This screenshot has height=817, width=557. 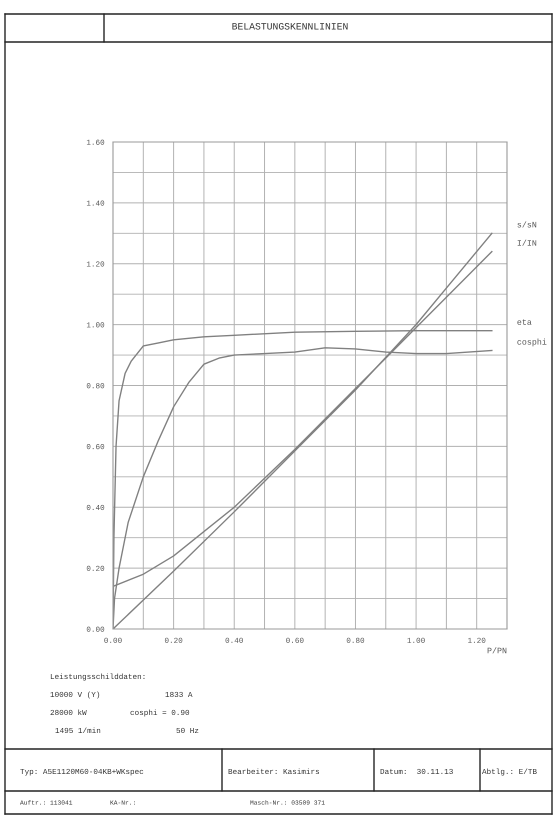 I want to click on text: I/IN, so click(x=527, y=243).